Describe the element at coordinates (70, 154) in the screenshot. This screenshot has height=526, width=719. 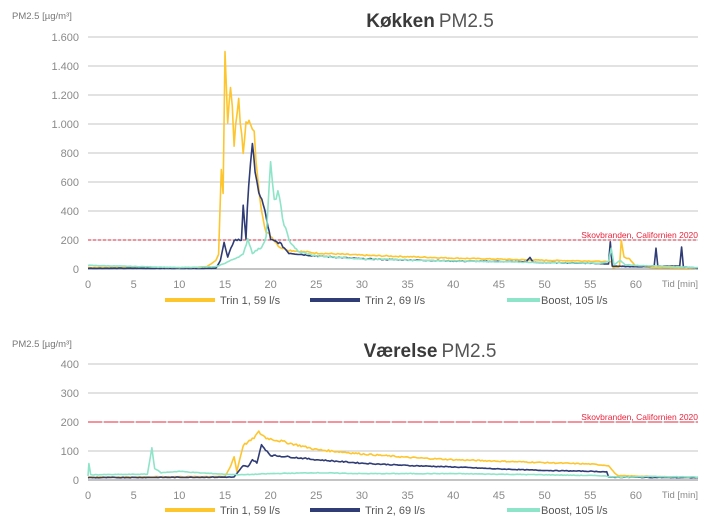
I see `y-tick-label: 800` at that location.